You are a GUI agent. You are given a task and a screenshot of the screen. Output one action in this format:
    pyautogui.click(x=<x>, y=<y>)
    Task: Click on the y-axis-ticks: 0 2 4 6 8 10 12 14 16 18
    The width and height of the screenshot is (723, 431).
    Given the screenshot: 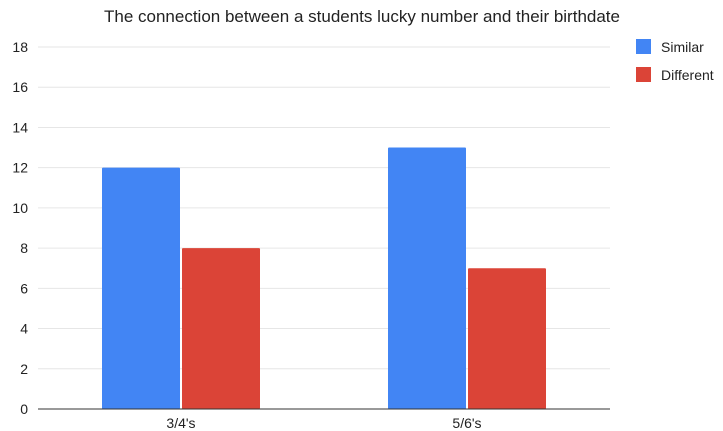 What is the action you would take?
    pyautogui.click(x=20, y=228)
    